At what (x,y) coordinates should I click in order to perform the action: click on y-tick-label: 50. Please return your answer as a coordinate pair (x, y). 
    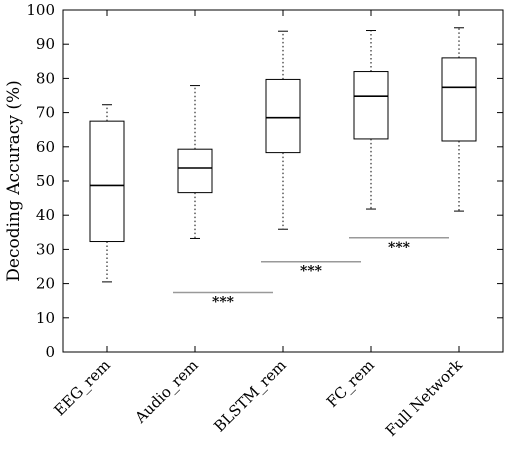
    Looking at the image, I should click on (45, 181).